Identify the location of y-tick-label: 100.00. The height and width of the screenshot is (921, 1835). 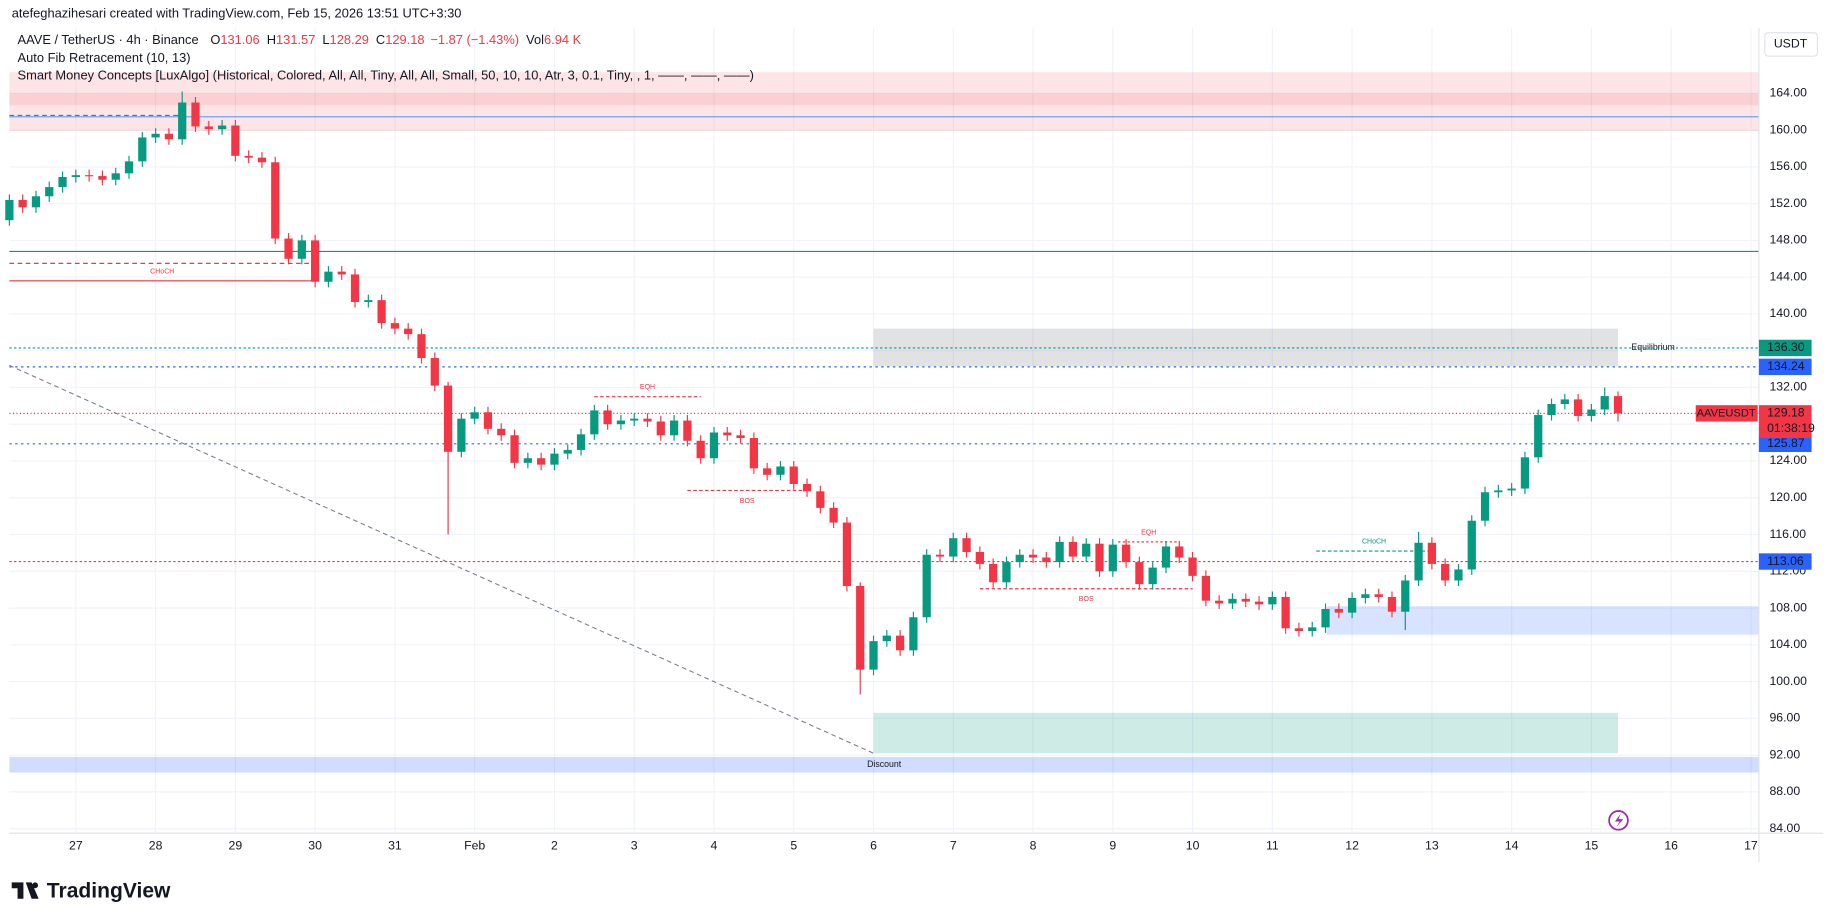
(1788, 681).